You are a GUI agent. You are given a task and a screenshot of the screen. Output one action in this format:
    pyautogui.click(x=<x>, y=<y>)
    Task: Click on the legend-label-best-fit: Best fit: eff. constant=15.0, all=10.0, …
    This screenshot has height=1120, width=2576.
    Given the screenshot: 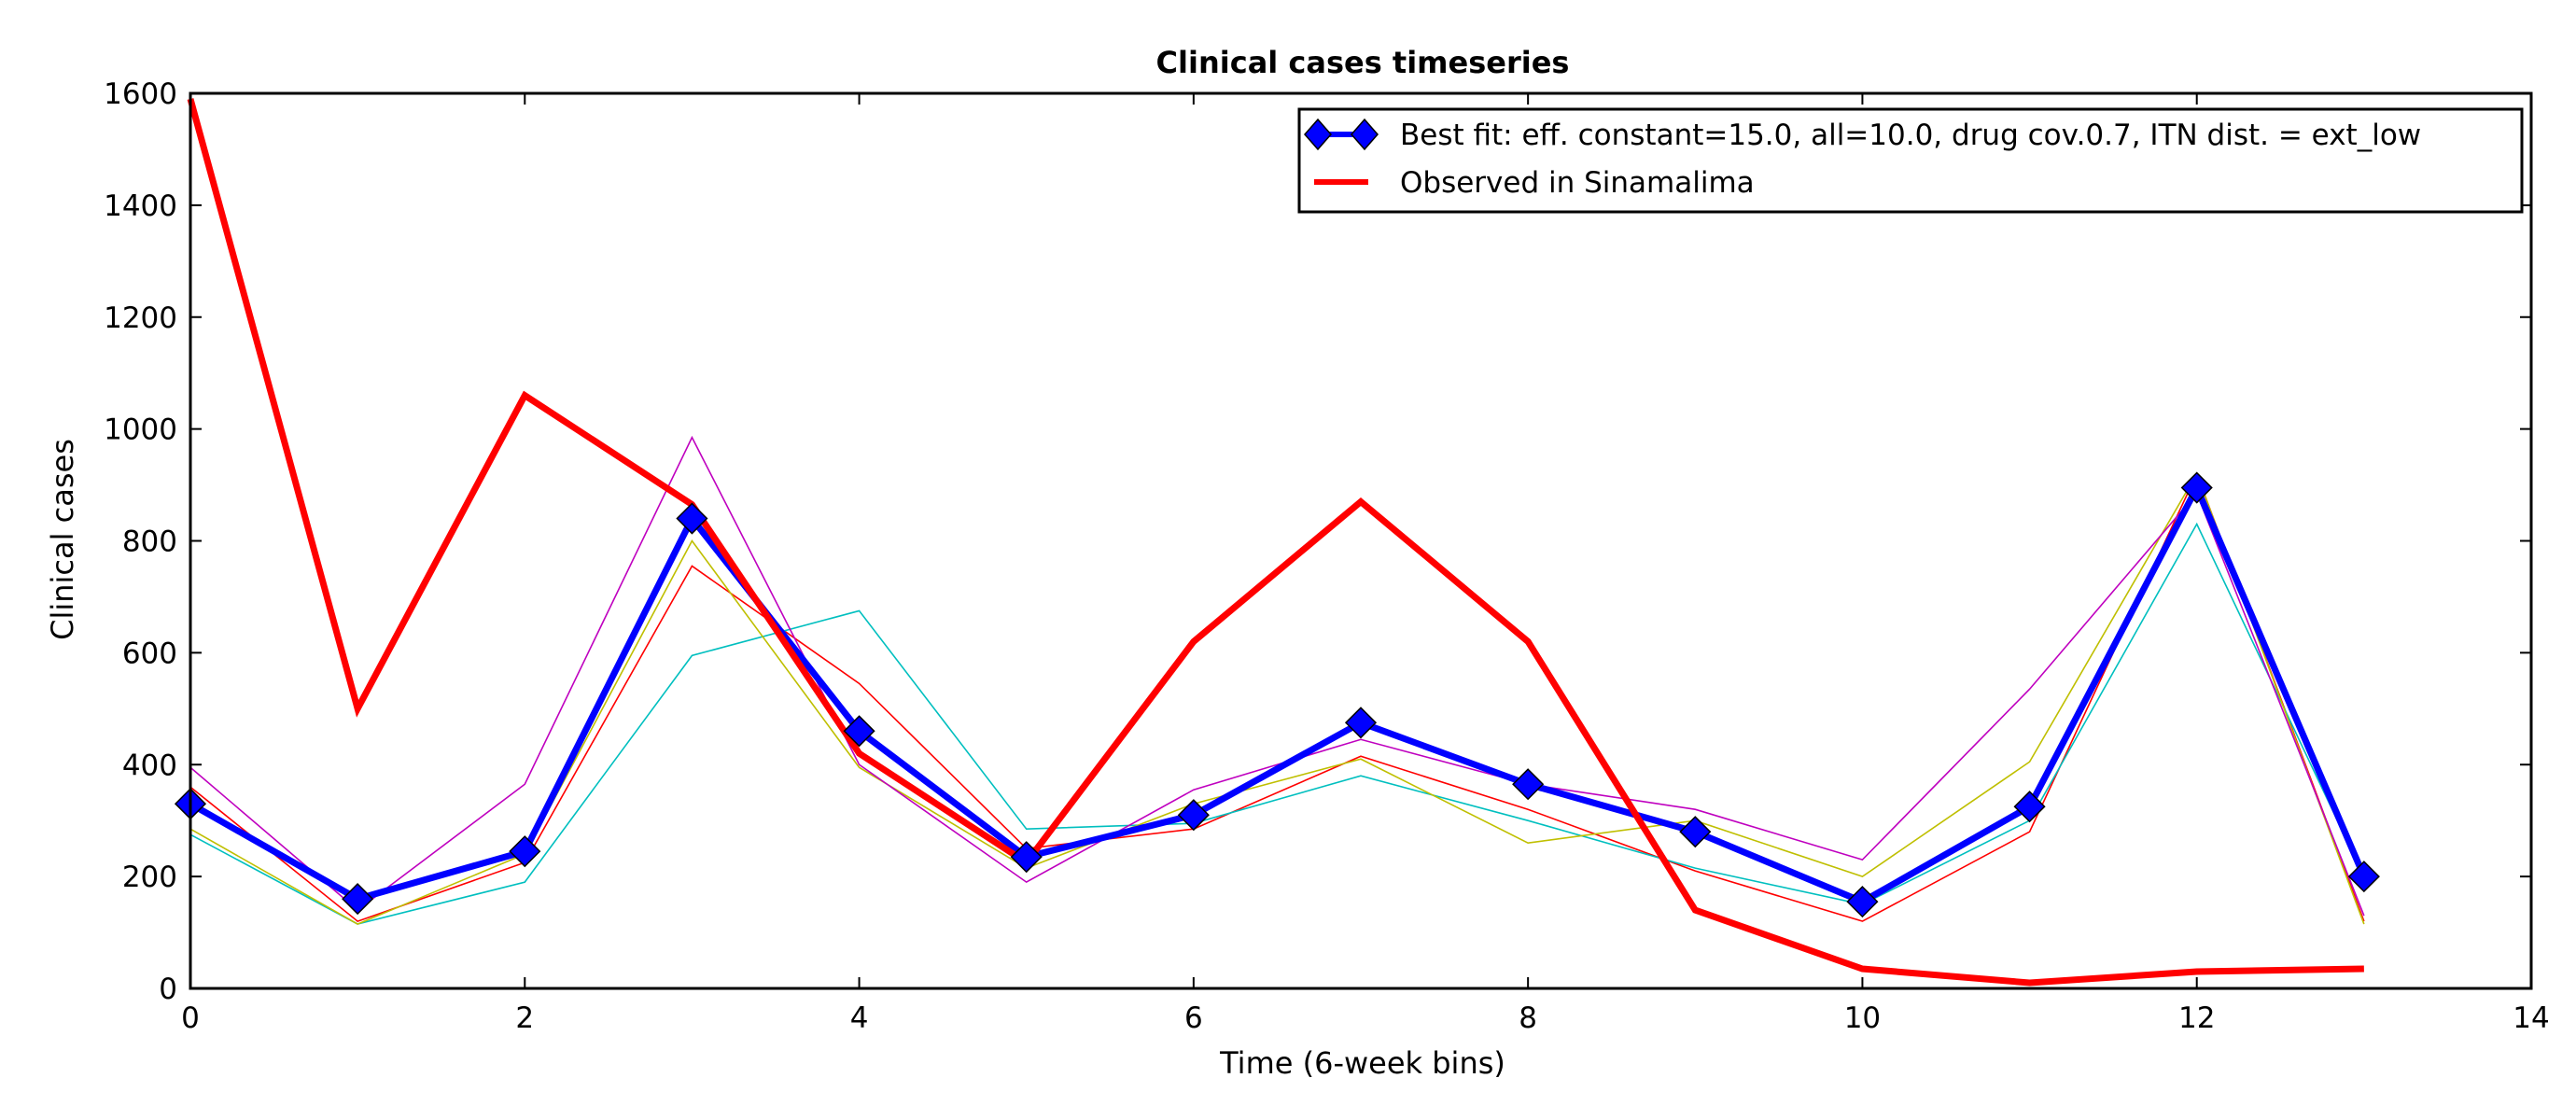 What is the action you would take?
    pyautogui.click(x=1910, y=135)
    